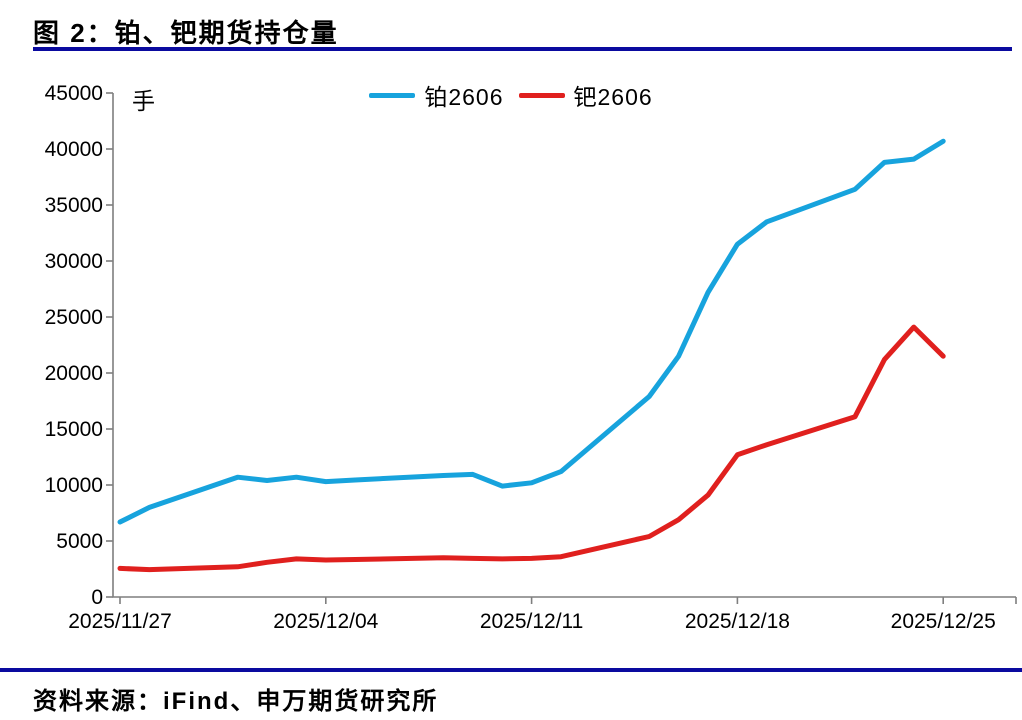 This screenshot has height=720, width=1022. What do you see at coordinates (325, 621) in the screenshot?
I see `x-tick-label: 2025/12/04` at bounding box center [325, 621].